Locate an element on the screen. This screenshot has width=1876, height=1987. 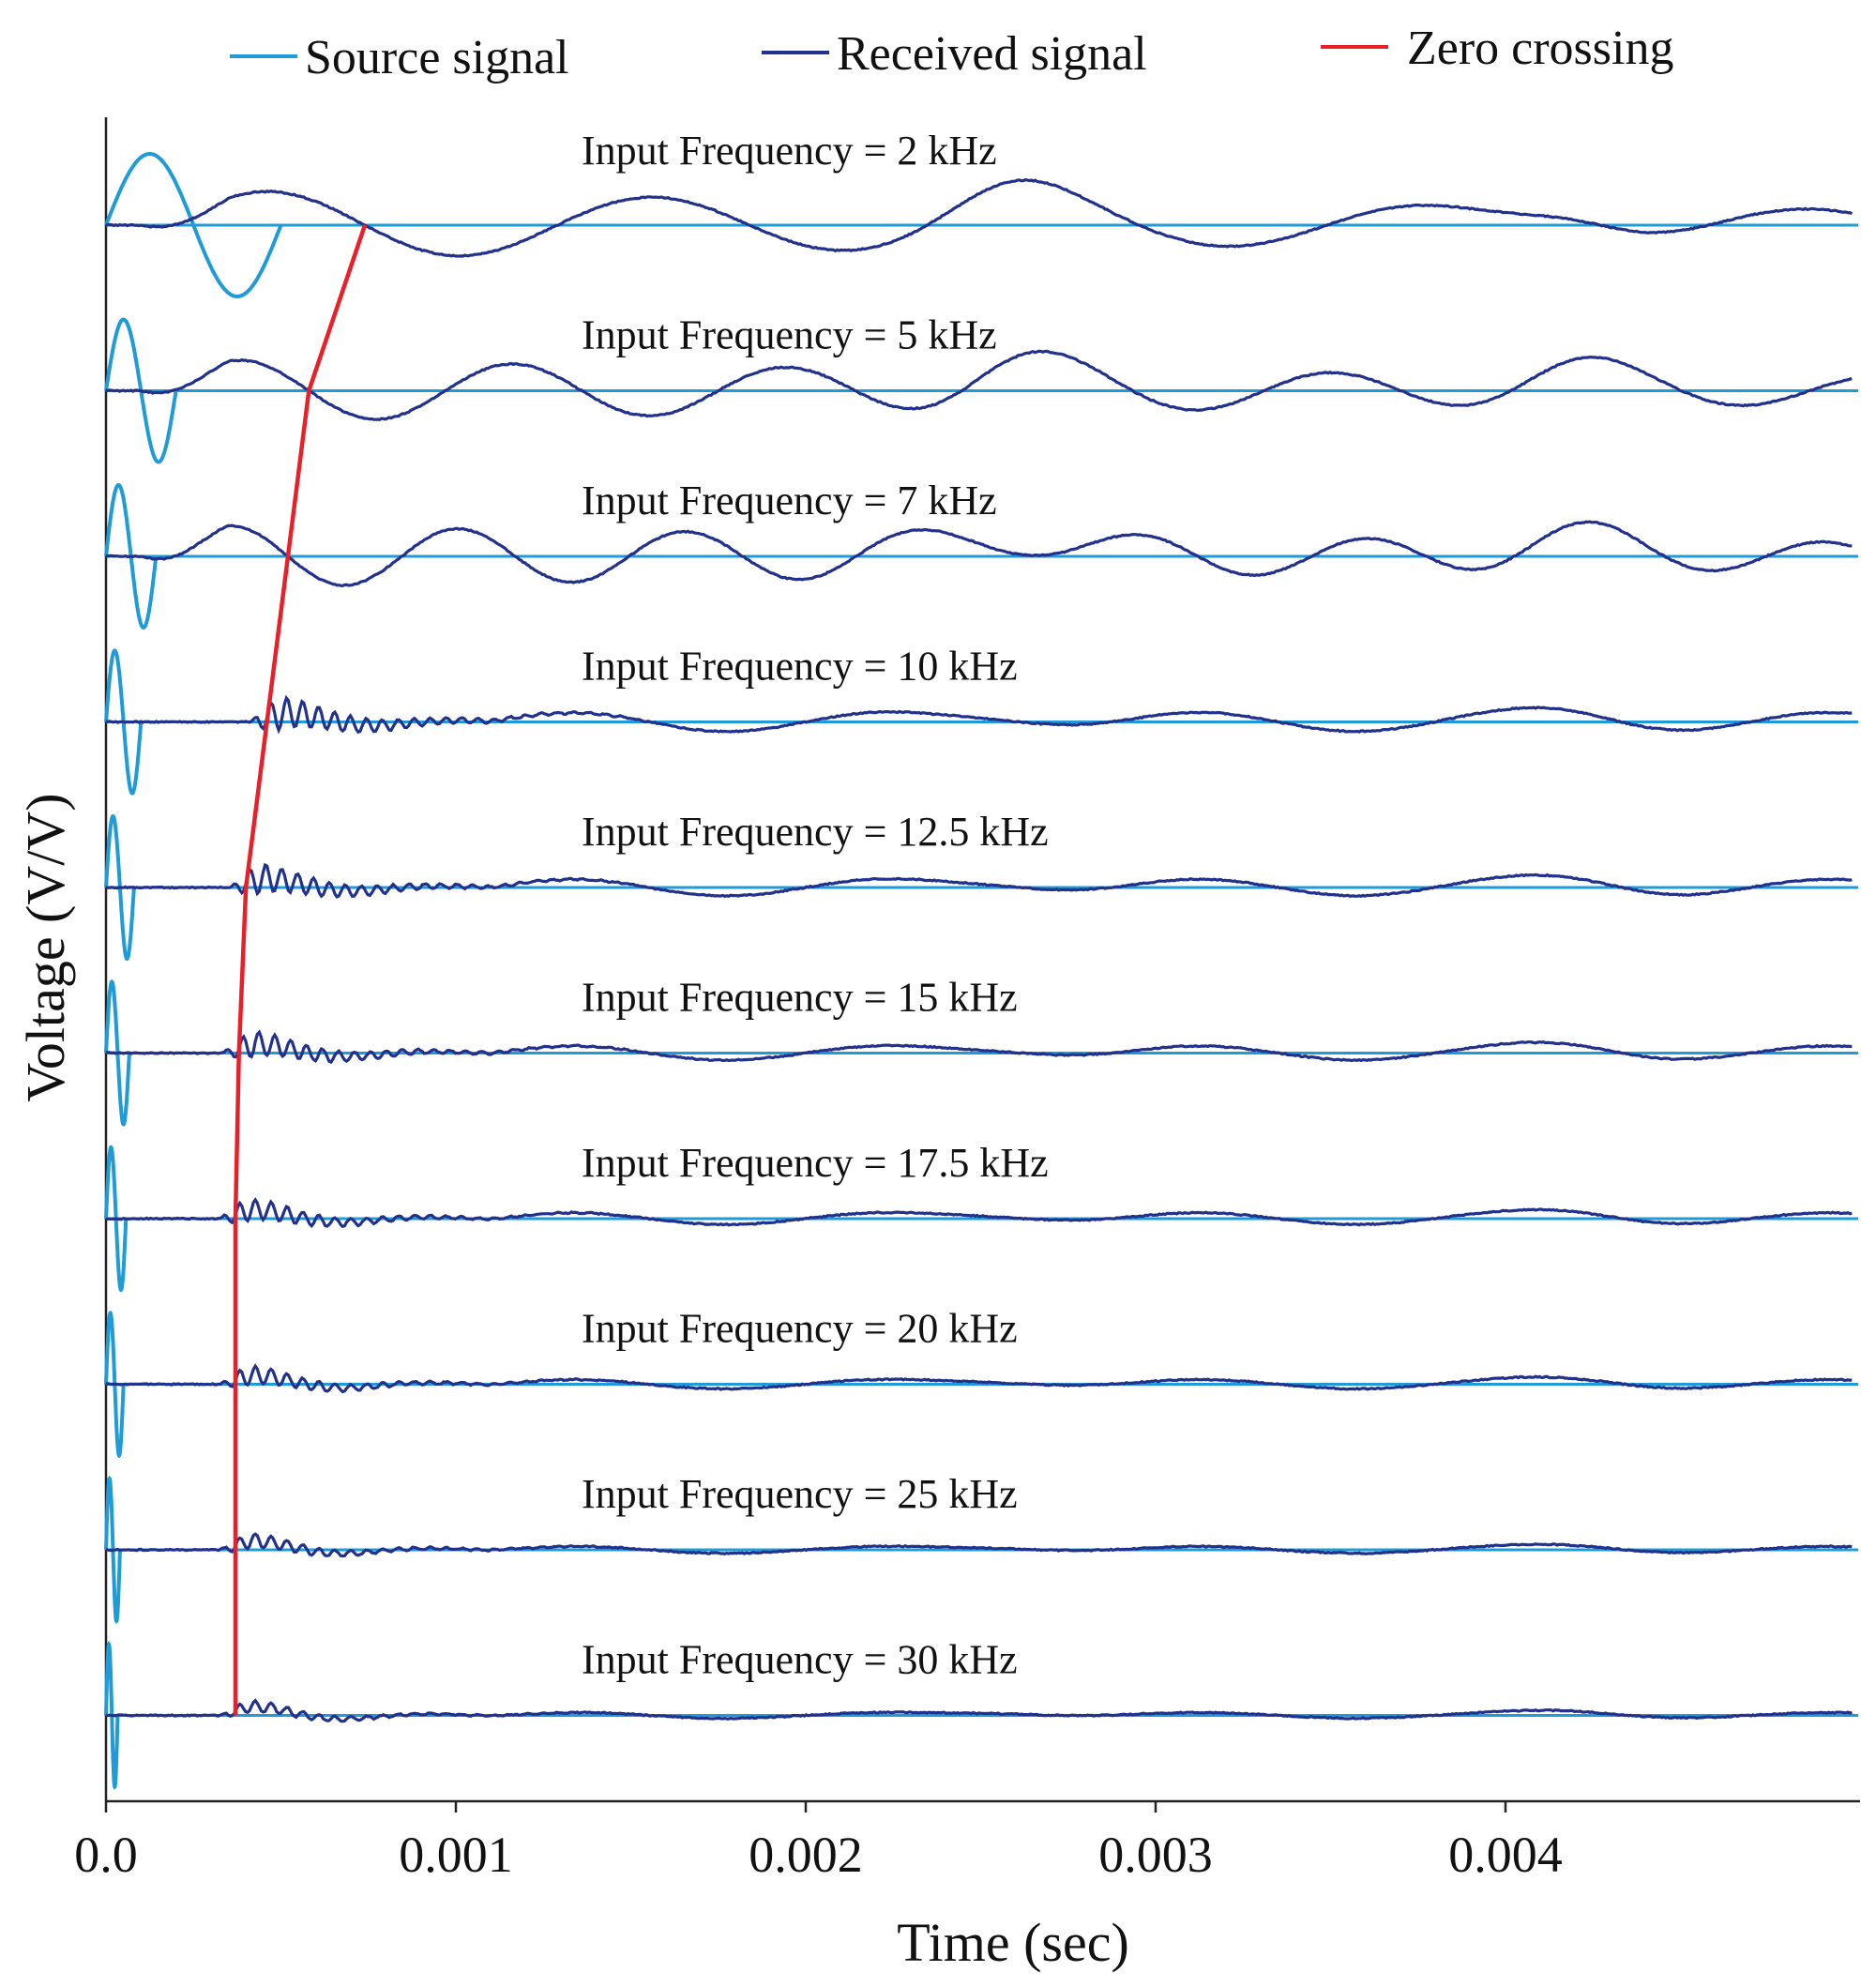
panel-6: Input Frequency = 15 kHz is located at coordinates (982, 1050).